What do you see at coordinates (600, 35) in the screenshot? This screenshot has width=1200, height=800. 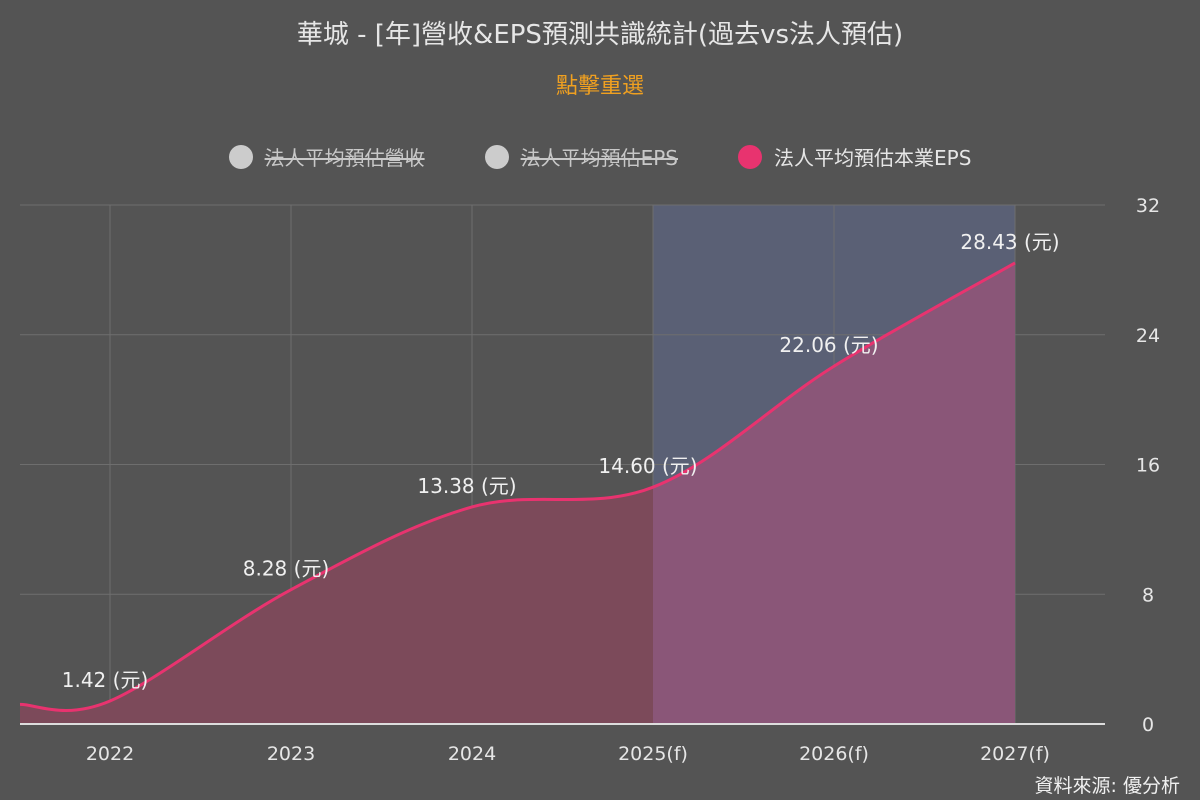 I see `chart-title: 華城 - [年]營收&EPS預測共識統計(過去vs法人預估)` at bounding box center [600, 35].